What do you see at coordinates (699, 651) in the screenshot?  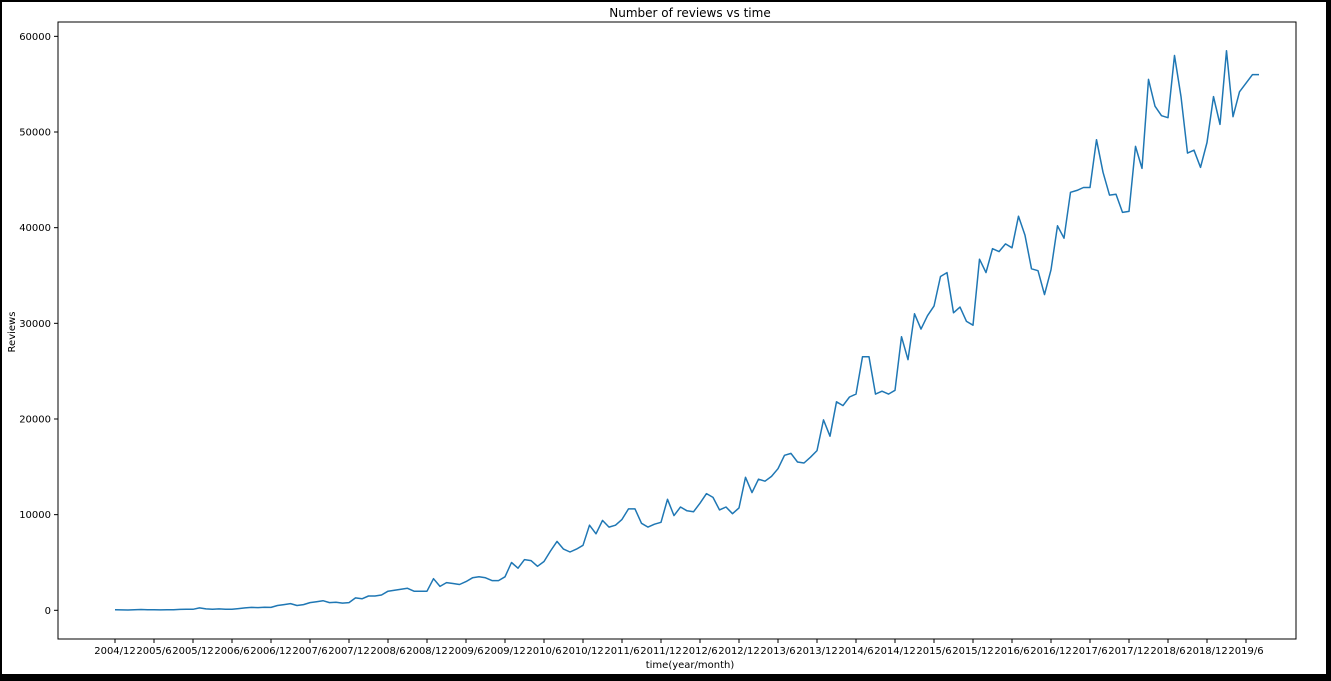 I see `x-tick-label: 2012/6` at bounding box center [699, 651].